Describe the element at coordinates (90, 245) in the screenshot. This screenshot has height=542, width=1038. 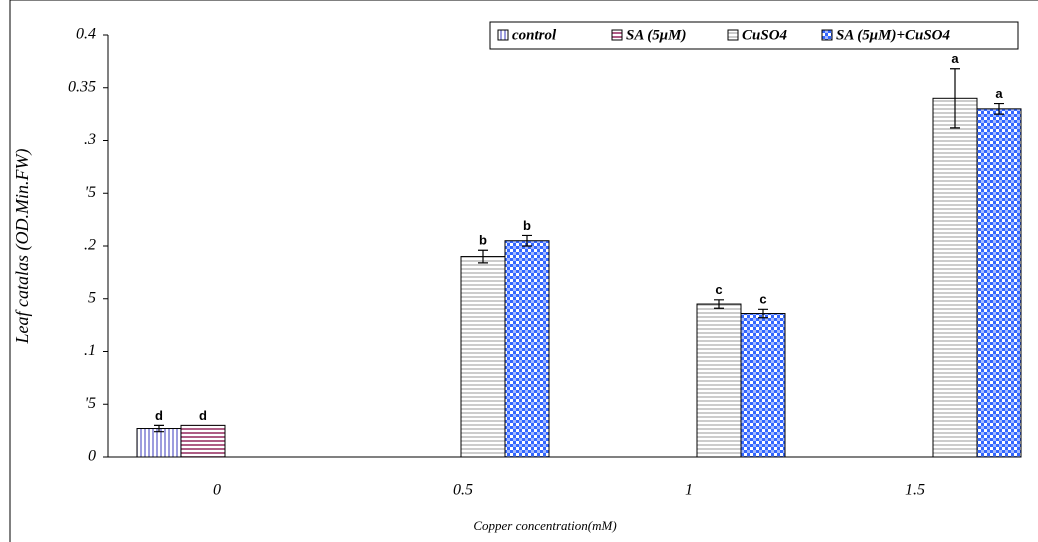
I see `y-tick-label: .2` at that location.